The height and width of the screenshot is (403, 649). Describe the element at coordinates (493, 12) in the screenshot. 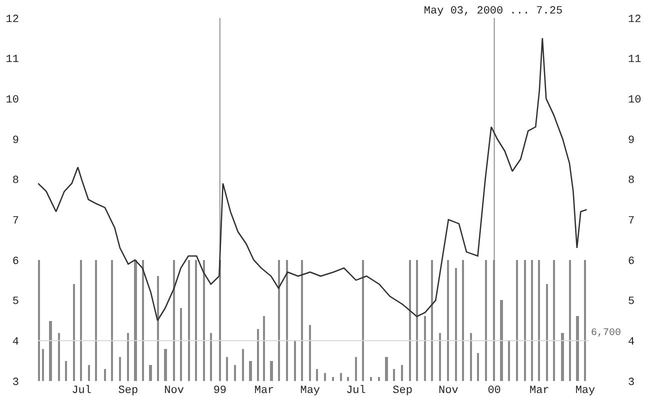

I see `chart-title: May 03, 2000 ... 7.25` at that location.